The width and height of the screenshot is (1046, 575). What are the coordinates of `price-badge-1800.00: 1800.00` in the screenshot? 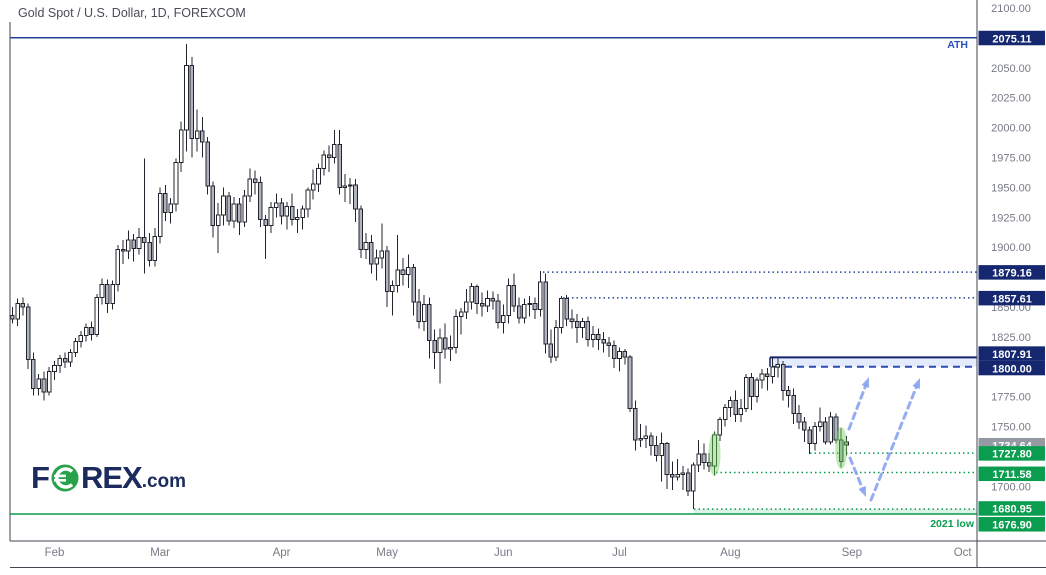 It's located at (1011, 368).